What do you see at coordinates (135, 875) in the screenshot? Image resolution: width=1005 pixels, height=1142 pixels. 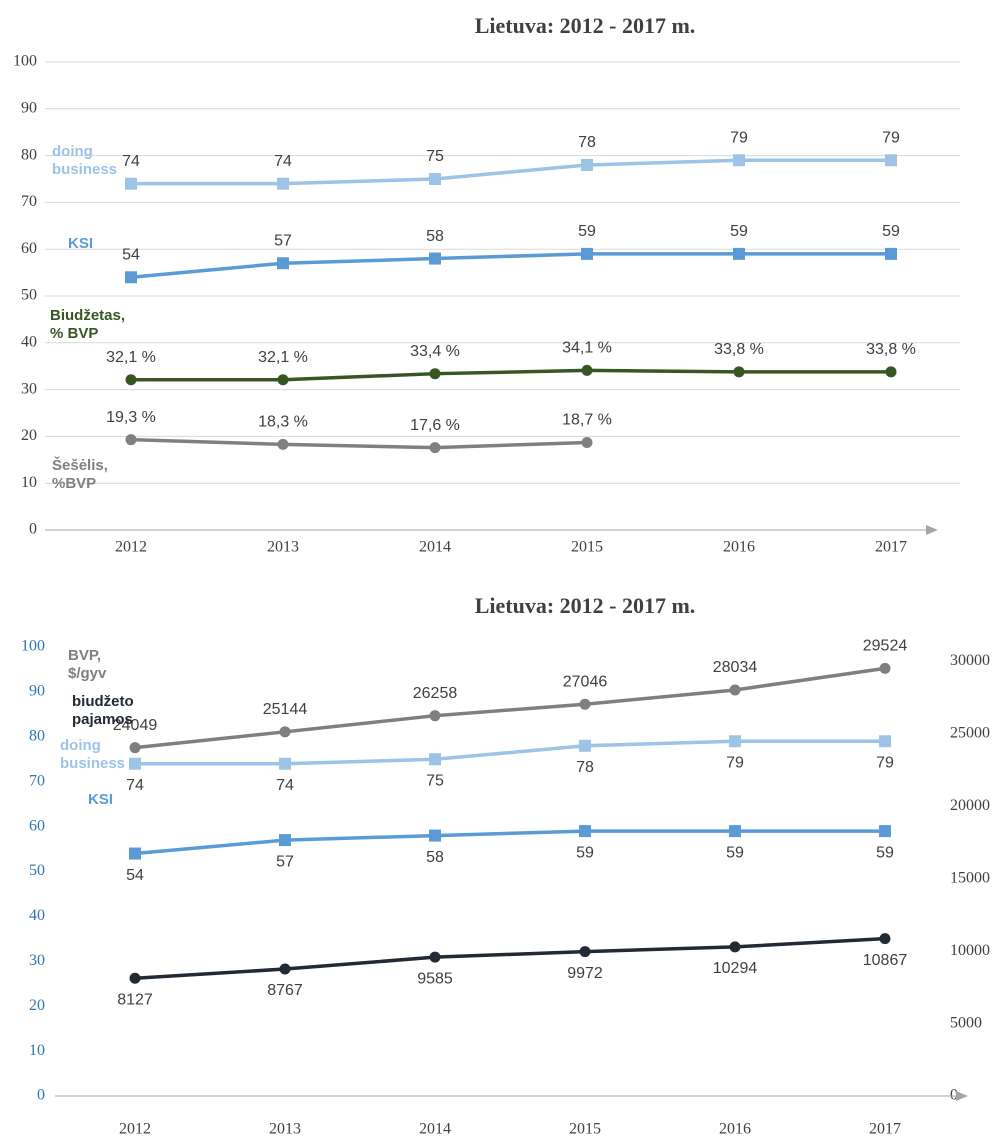 I see `data-label: 54` at bounding box center [135, 875].